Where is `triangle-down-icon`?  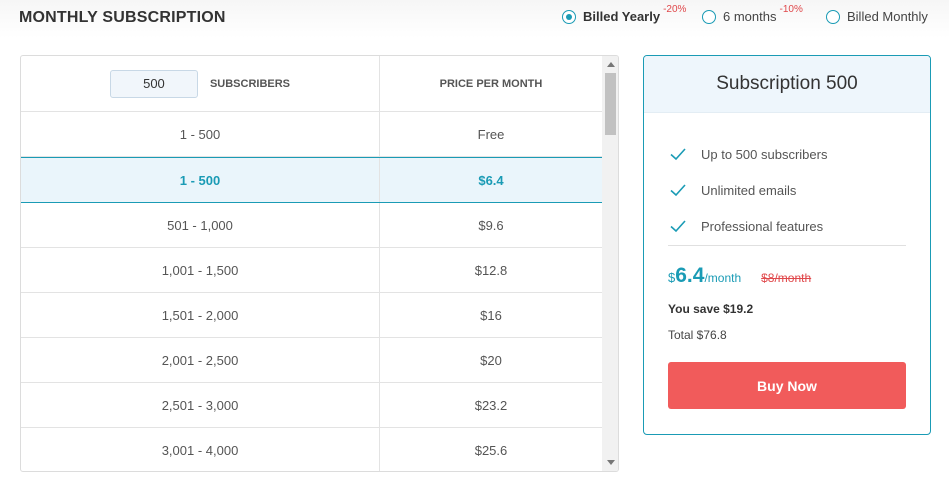
triangle-down-icon is located at coordinates (611, 462).